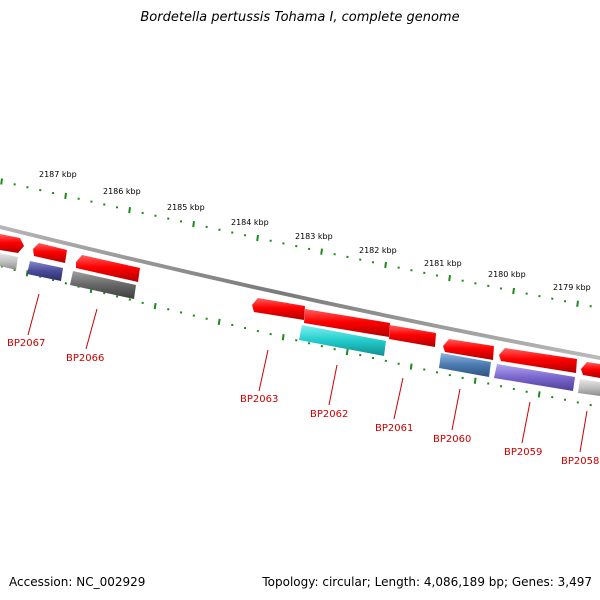 The height and width of the screenshot is (600, 600). I want to click on kbp-label-2185: 2185 kbp, so click(186, 207).